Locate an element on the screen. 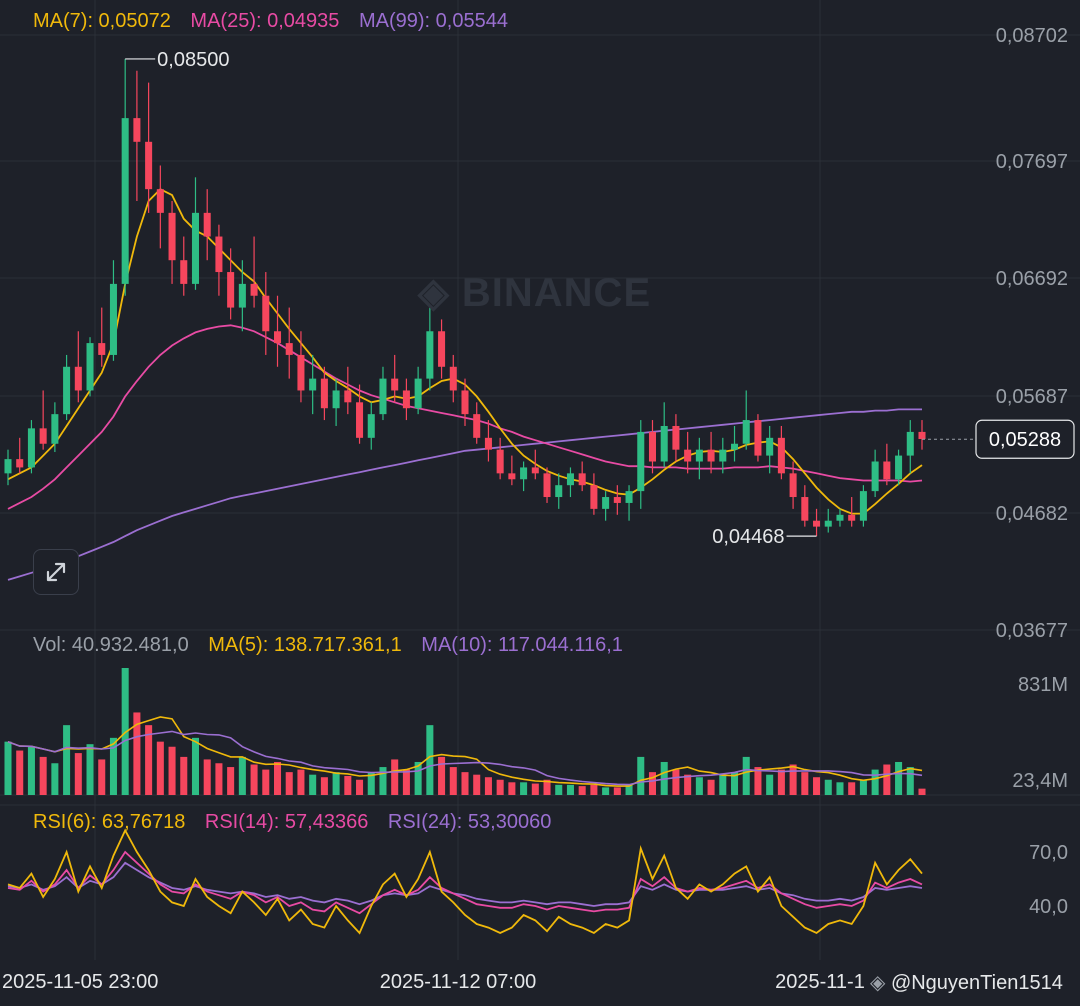 This screenshot has width=1080, height=1006. rsi6-line is located at coordinates (465, 881).